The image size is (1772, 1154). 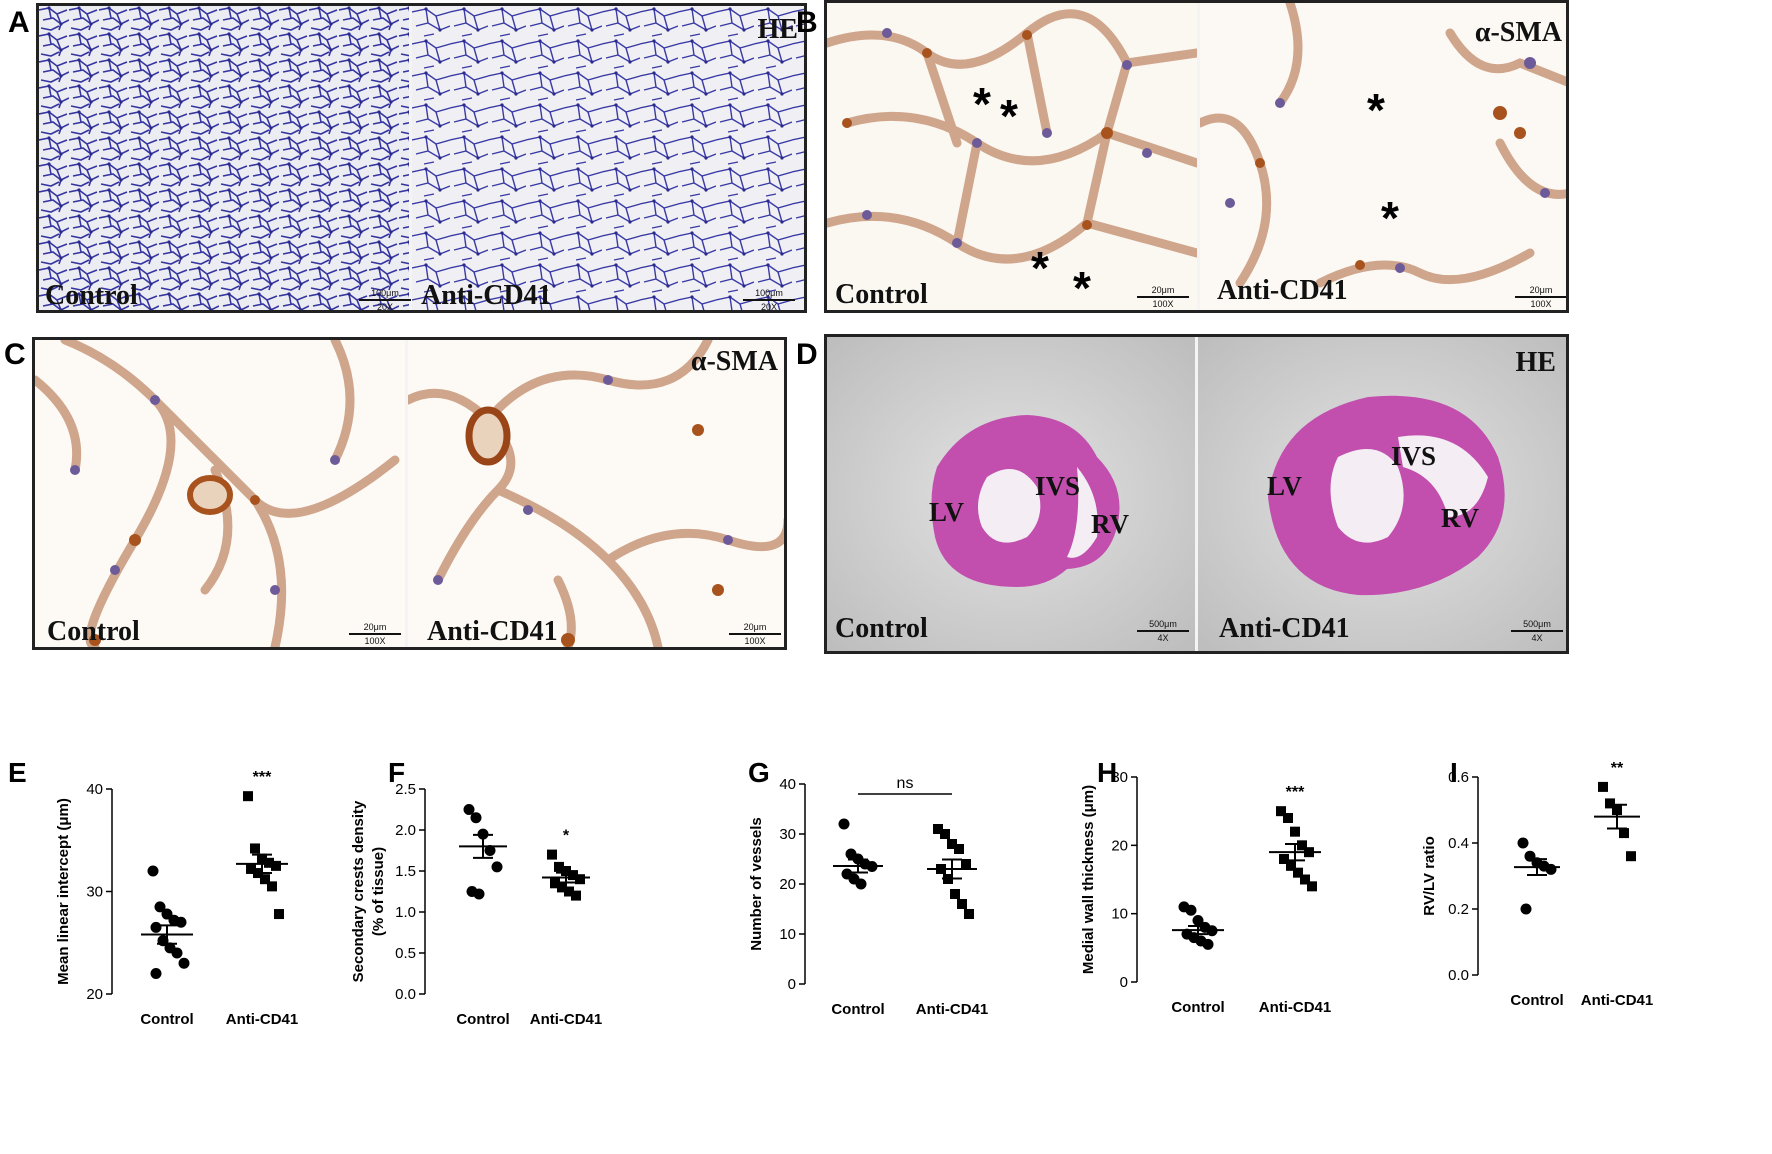 What do you see at coordinates (754, 634) in the screenshot?
I see `scale-bar-c-anti: 20μm 100X` at bounding box center [754, 634].